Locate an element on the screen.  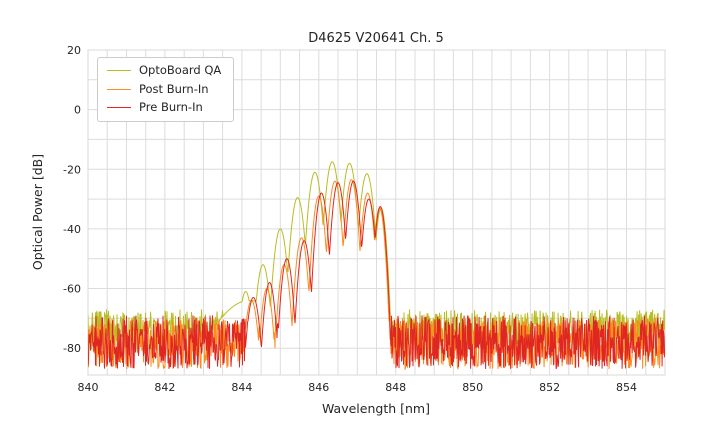
x-axis-label: Wavelength [nm] is located at coordinates (376, 408).